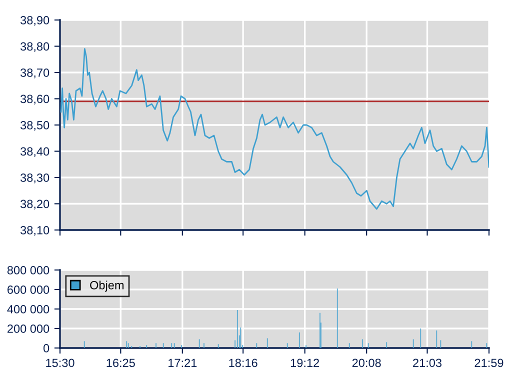  I want to click on y-tick-label: 38,80, so click(35, 47).